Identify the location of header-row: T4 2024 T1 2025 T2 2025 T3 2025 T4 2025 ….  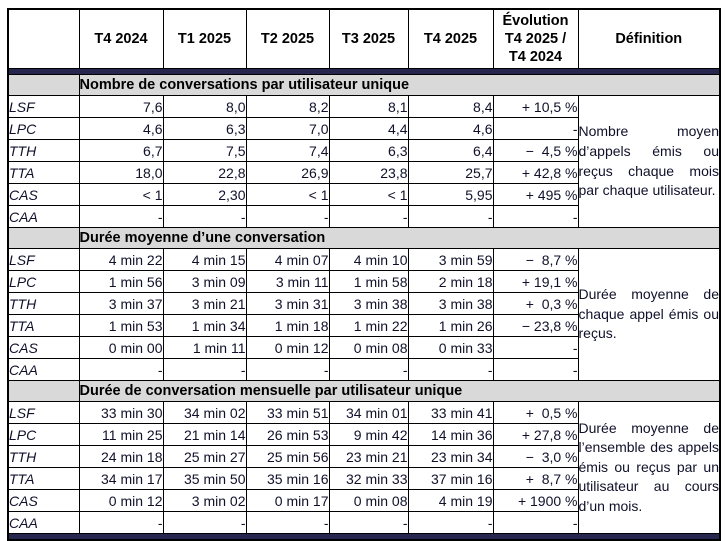
(364, 38).